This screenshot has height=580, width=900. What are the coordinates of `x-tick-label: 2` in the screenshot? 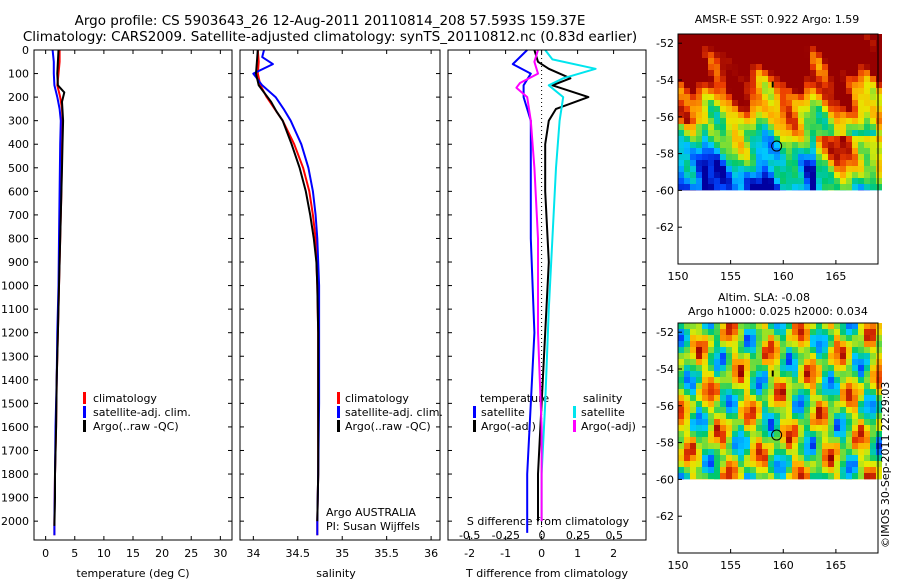 It's located at (613, 553).